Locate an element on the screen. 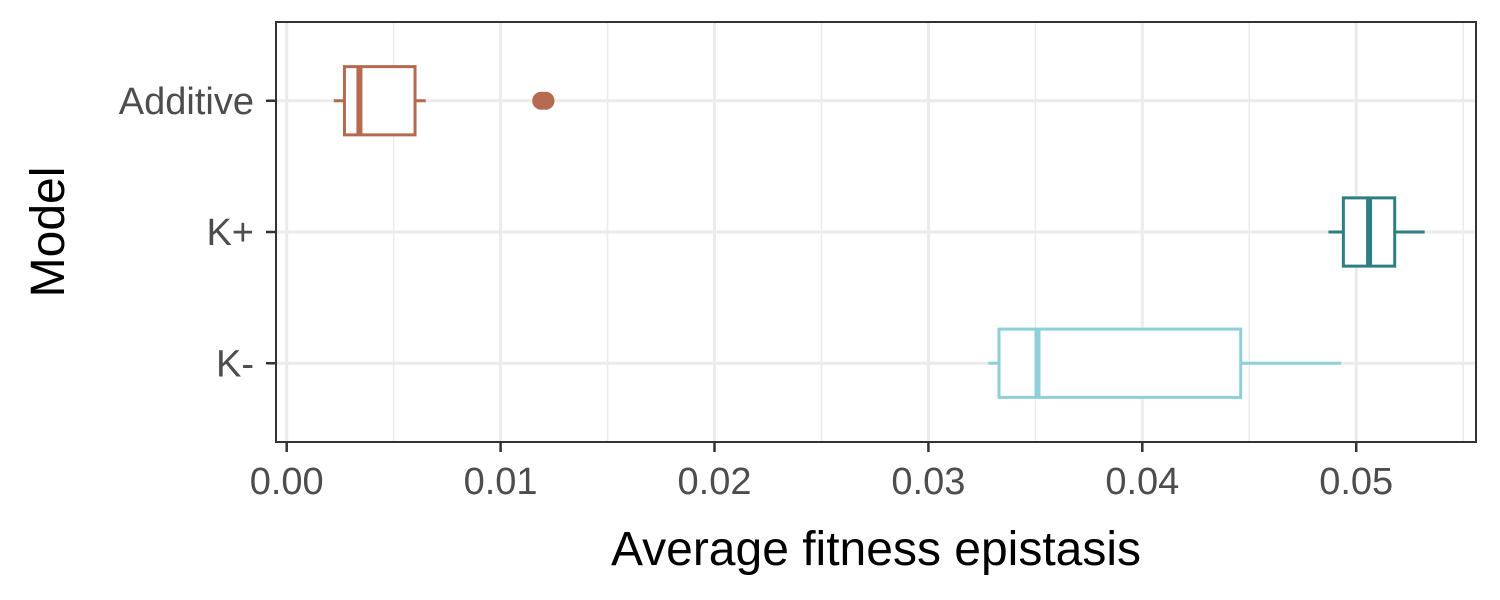 This screenshot has width=1500, height=600. x-axis-title: Average fitness epistasis is located at coordinates (876, 549).